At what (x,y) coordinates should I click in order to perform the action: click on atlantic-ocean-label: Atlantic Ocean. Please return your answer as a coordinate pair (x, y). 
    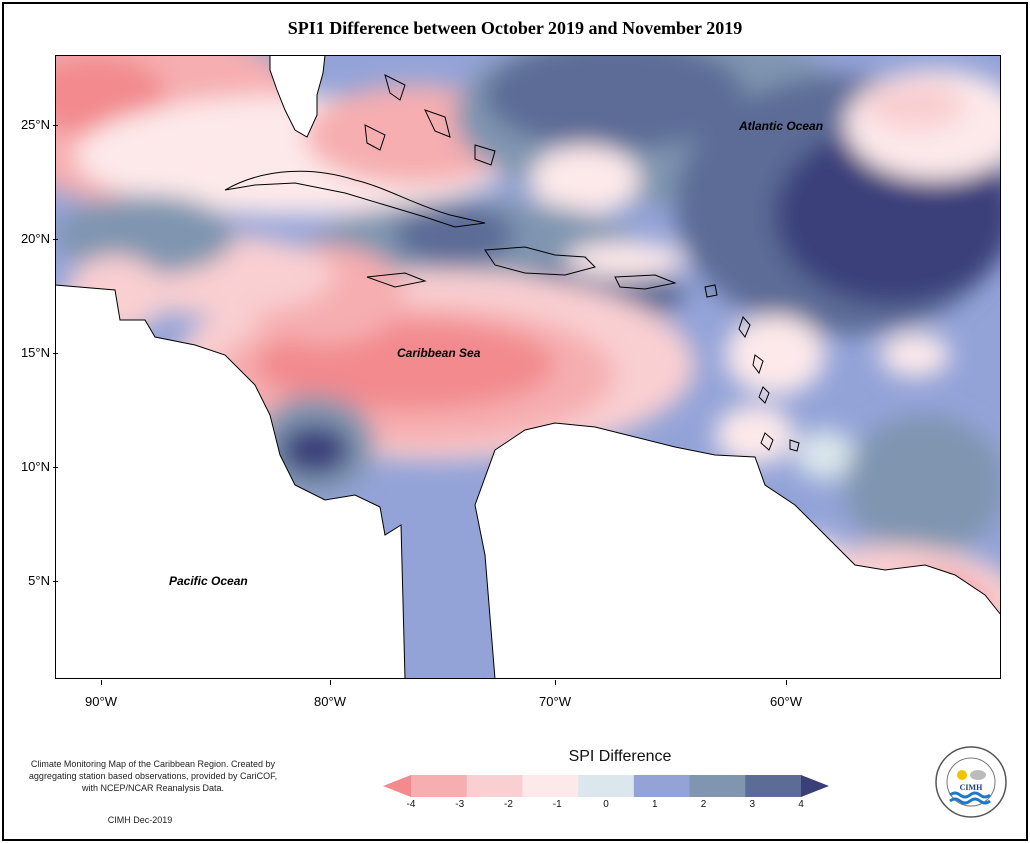
    Looking at the image, I should click on (781, 126).